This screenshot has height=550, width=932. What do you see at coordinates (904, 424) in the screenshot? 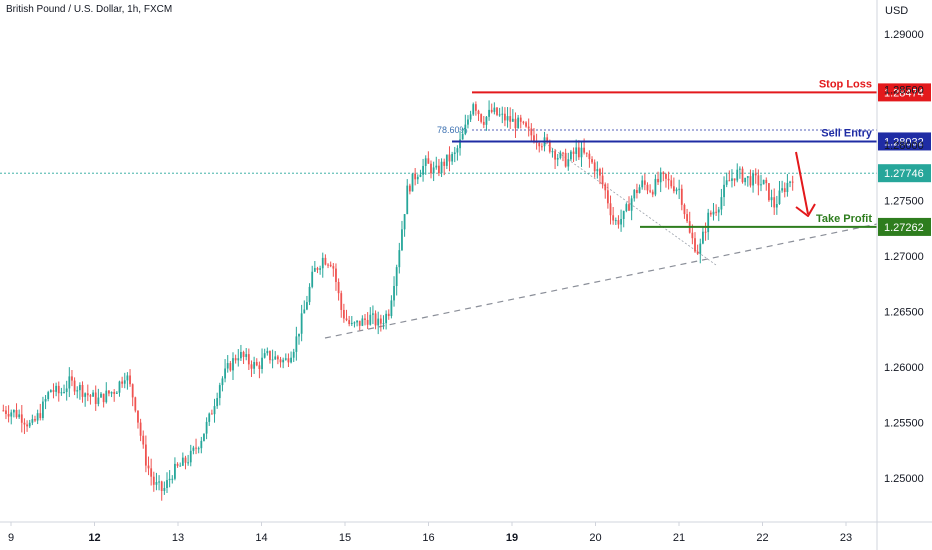
I see `y-tick-label: 1.25500` at bounding box center [904, 424].